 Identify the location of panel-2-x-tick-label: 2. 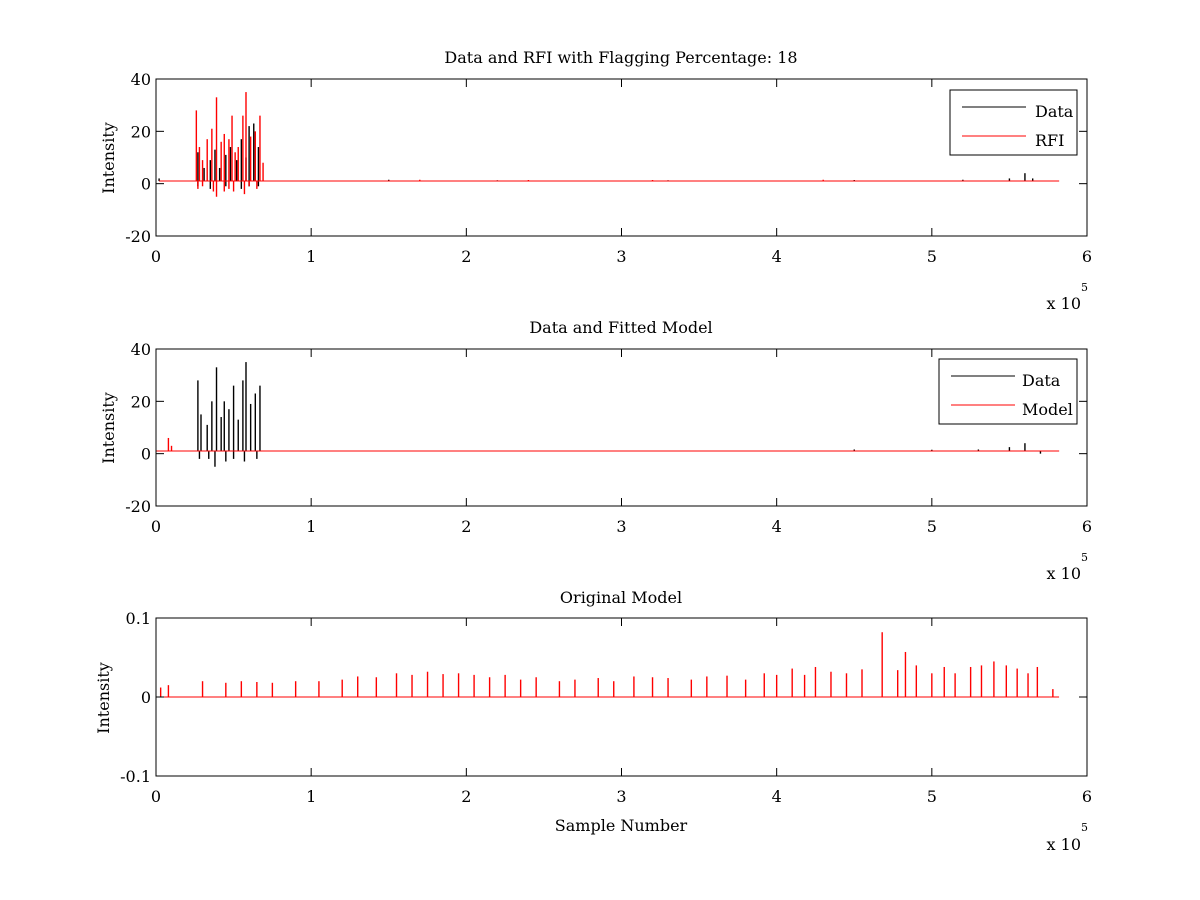
(466, 526).